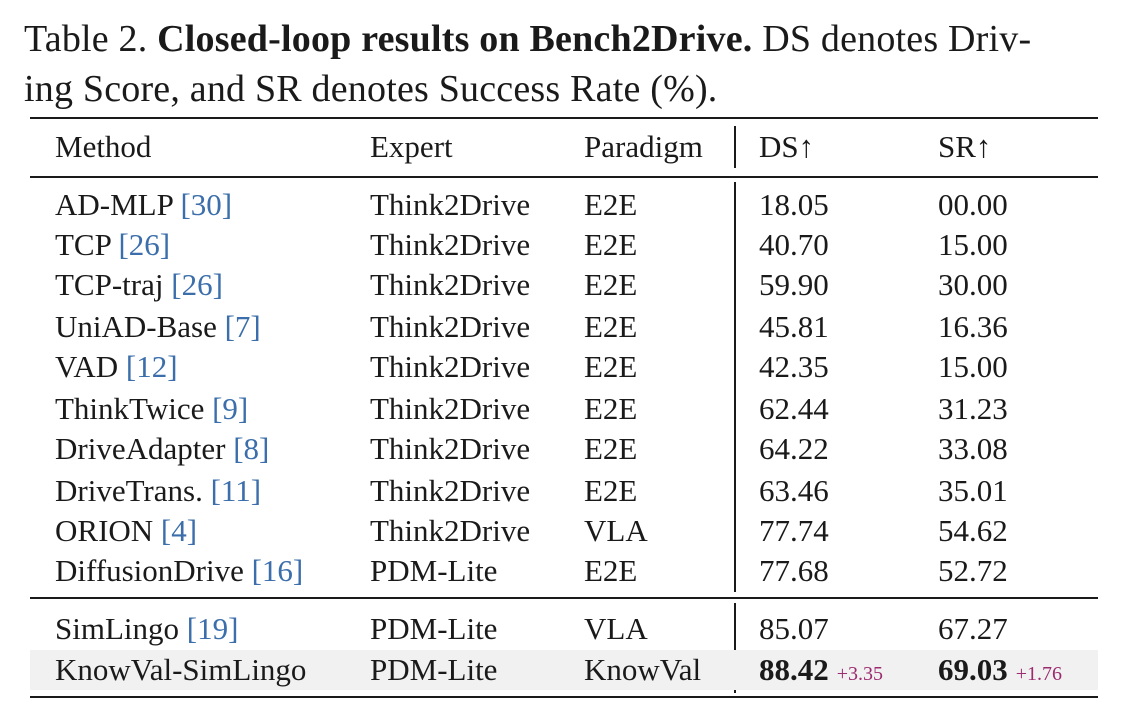  What do you see at coordinates (151, 366) in the screenshot?
I see `citation-link: [12]` at bounding box center [151, 366].